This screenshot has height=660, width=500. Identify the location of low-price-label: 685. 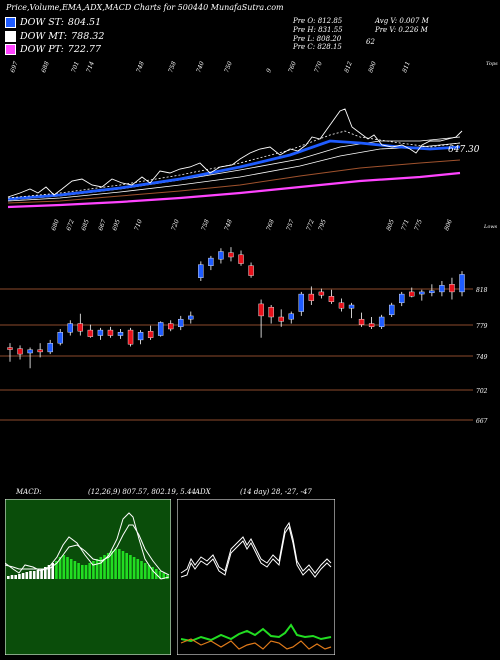
(85, 224).